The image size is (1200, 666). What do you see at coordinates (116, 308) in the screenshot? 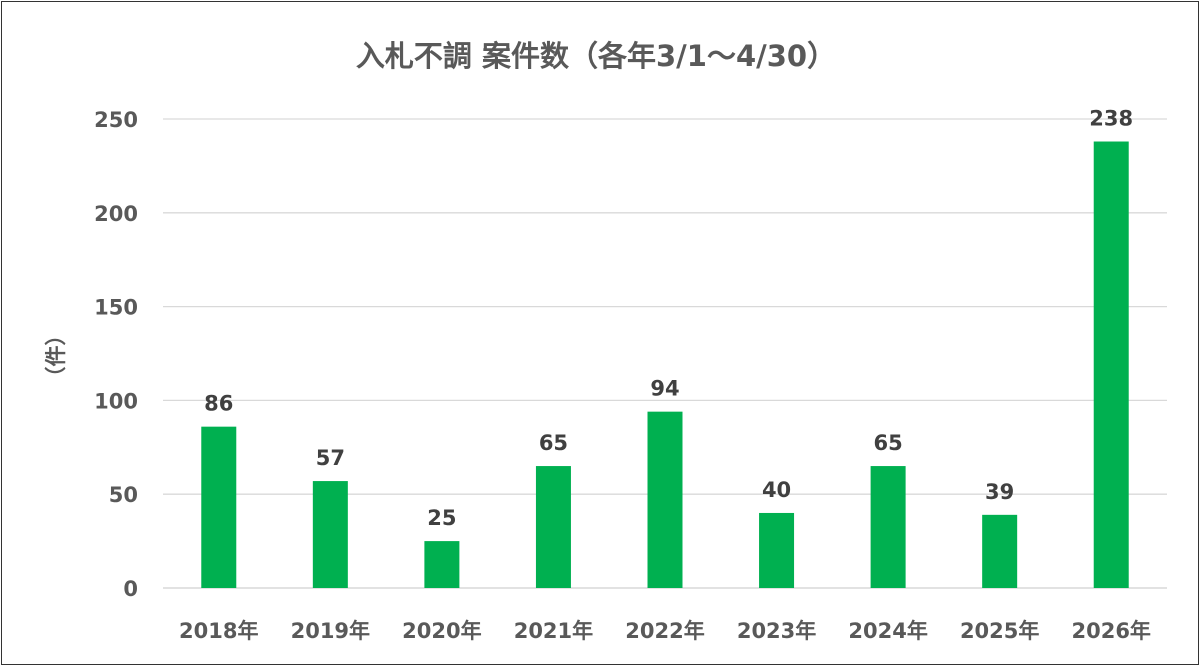
I see `y-tick-label: 150` at bounding box center [116, 308].